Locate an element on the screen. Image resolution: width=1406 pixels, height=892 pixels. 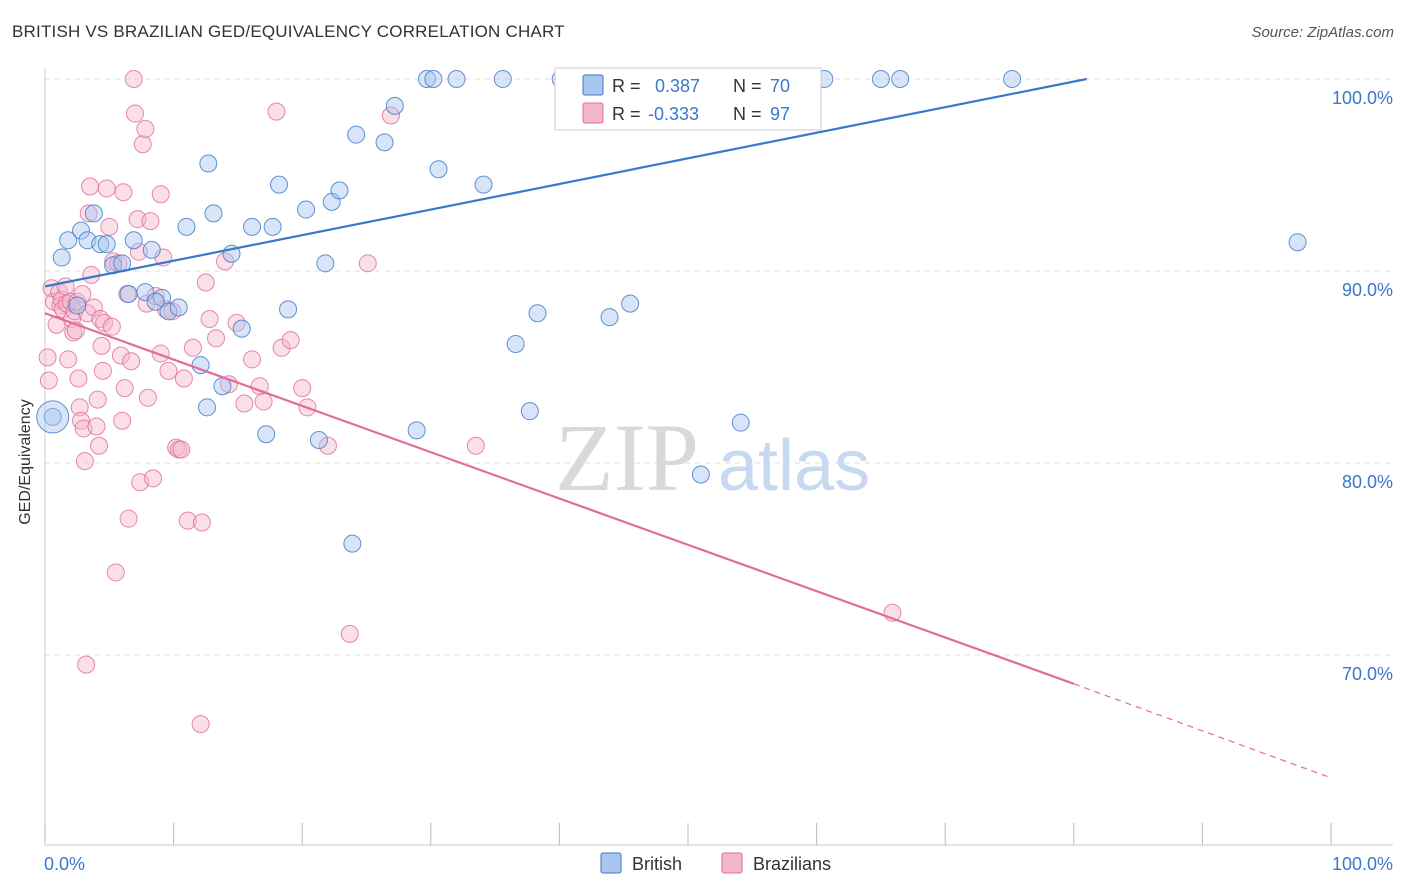
y-tick-label: 70.0% is located at coordinates (1367, 674).